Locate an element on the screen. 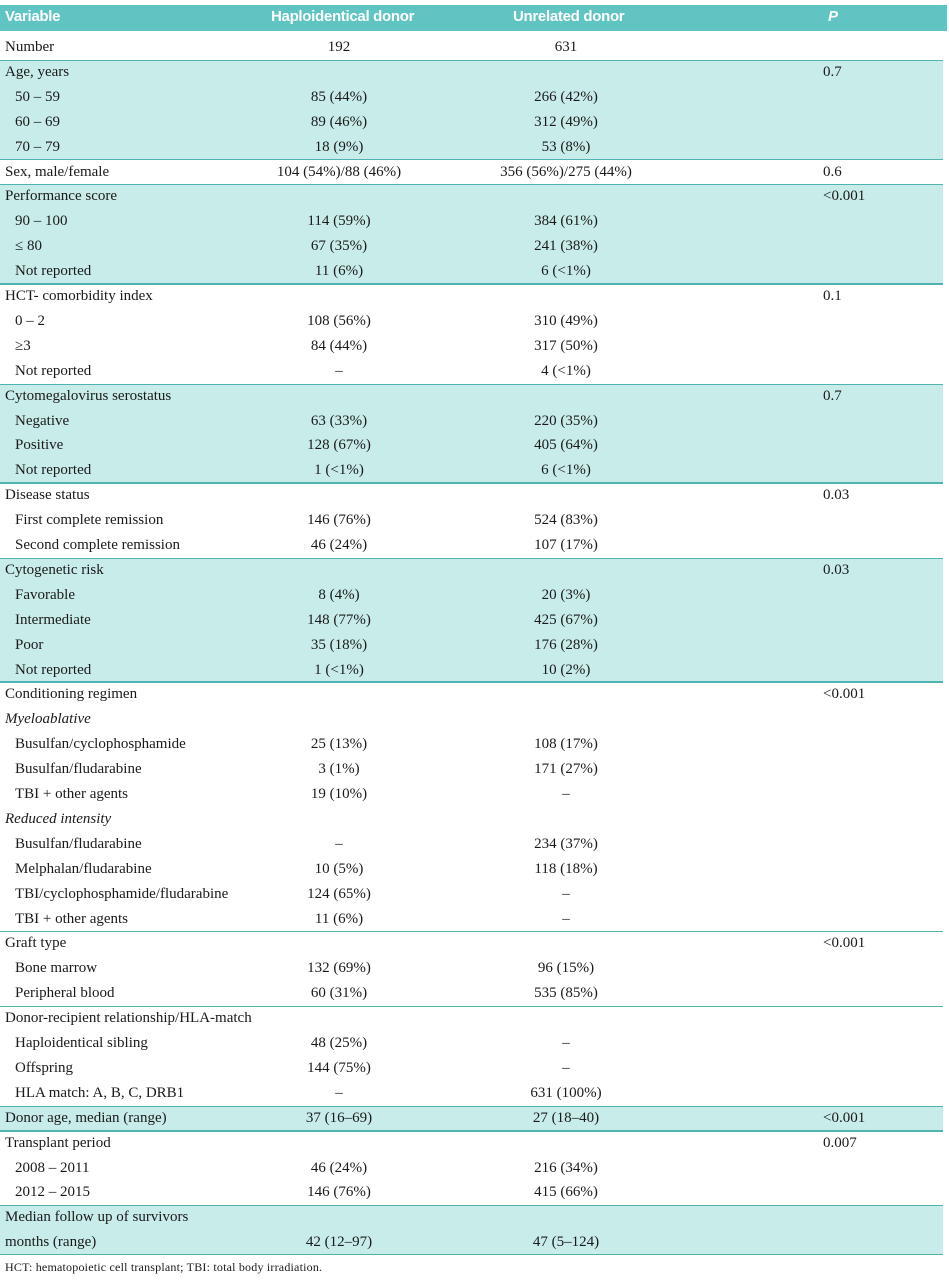  cell-variable: Myeloablative is located at coordinates (48, 719).